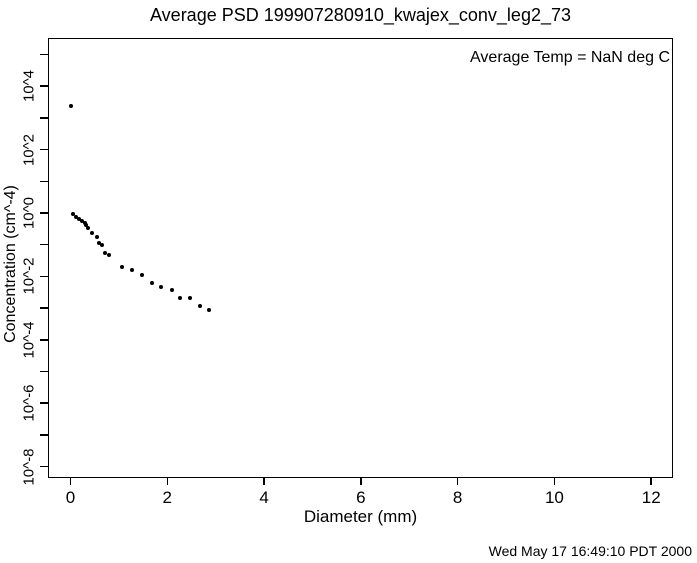 The width and height of the screenshot is (697, 563). Describe the element at coordinates (361, 497) in the screenshot. I see `x-tick-label: 6` at that location.